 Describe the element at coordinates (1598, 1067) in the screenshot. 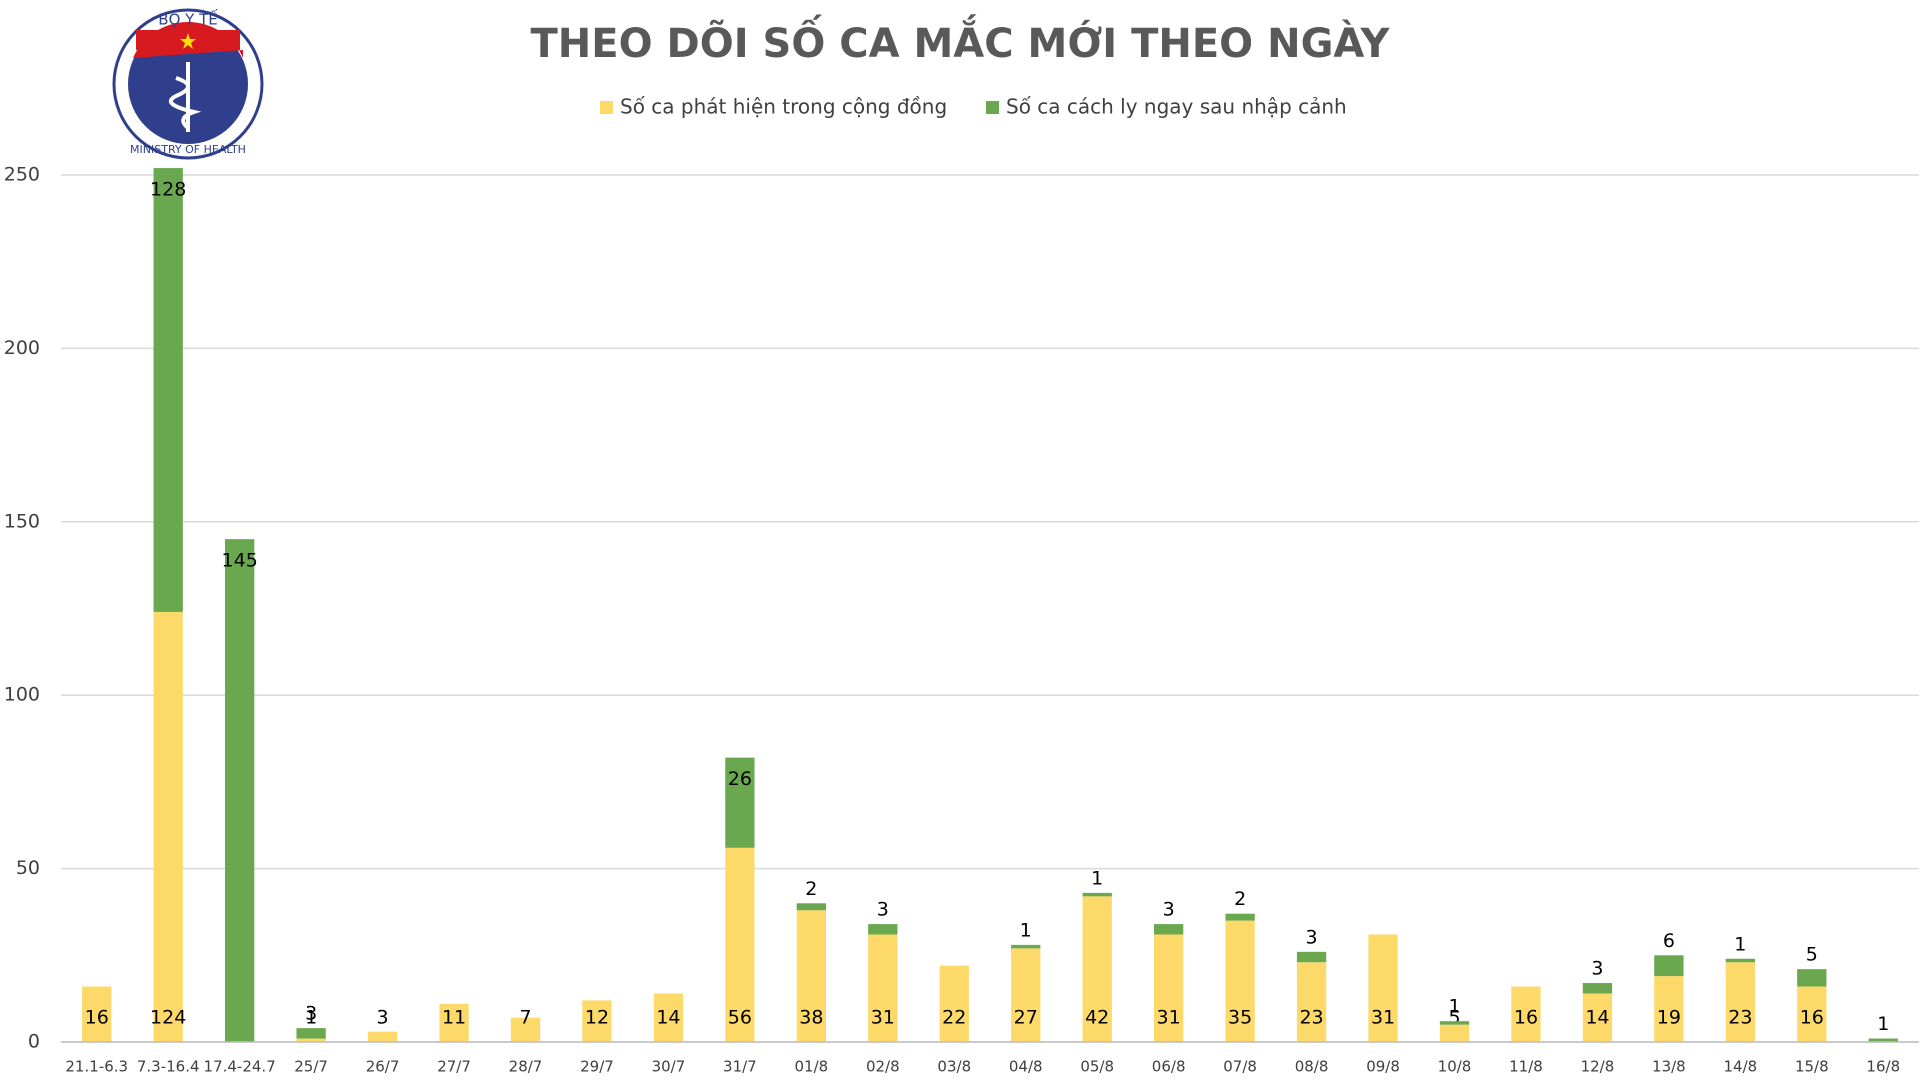

I see `x-tick-label: 12/8` at that location.